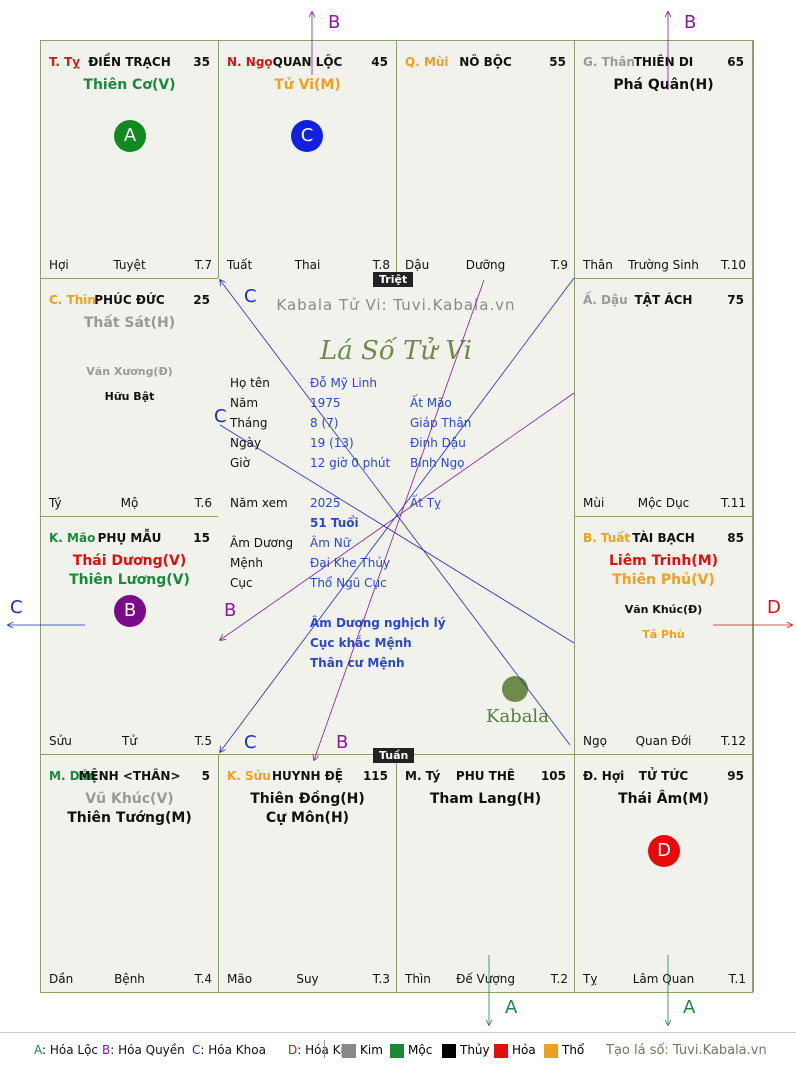  What do you see at coordinates (553, 776) in the screenshot?
I see `palace-age: 105` at bounding box center [553, 776].